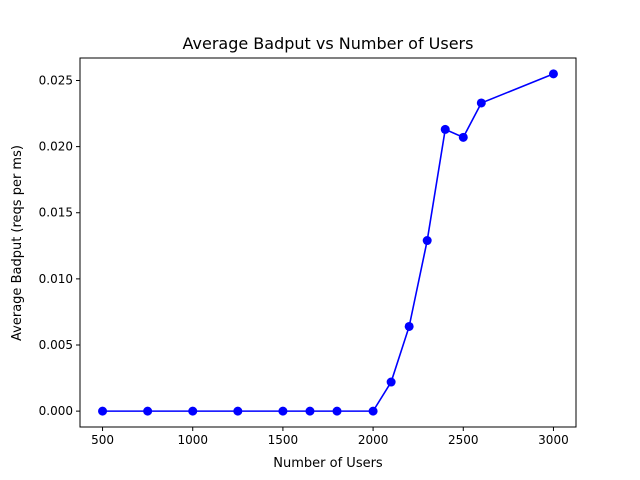 The image size is (640, 480). I want to click on x-tick-label: 1500, so click(283, 440).